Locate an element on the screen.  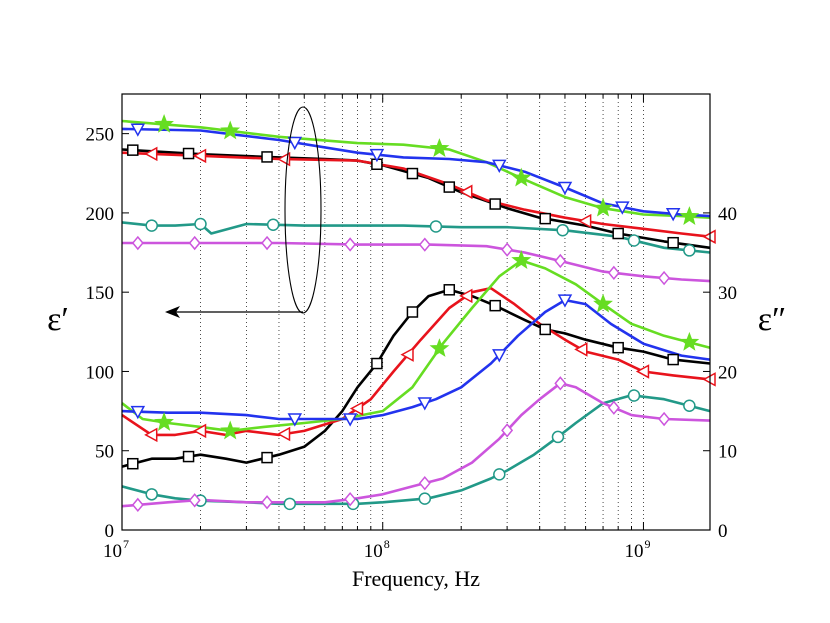
y-tick-label-right: 0 is located at coordinates (723, 531).